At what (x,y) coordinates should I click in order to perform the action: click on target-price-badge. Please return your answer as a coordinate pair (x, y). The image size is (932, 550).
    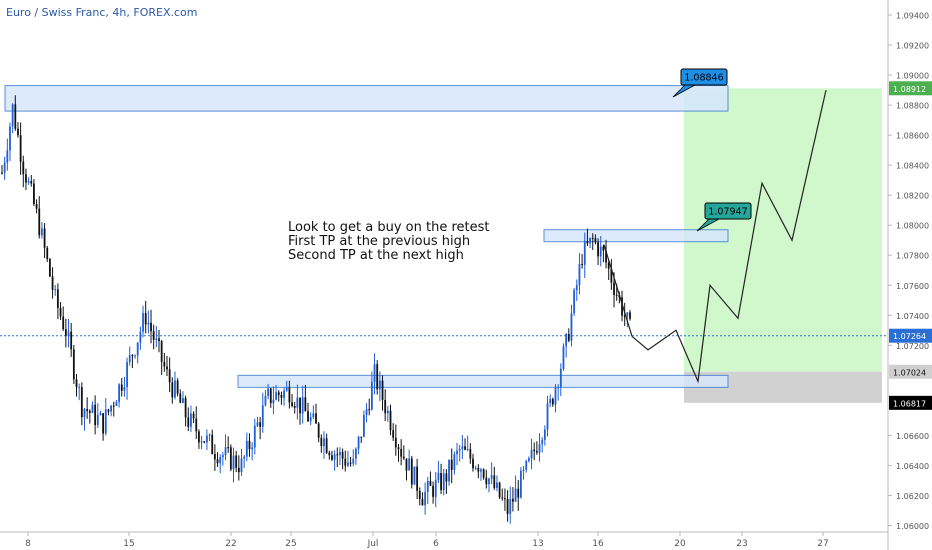
    Looking at the image, I should click on (910, 88).